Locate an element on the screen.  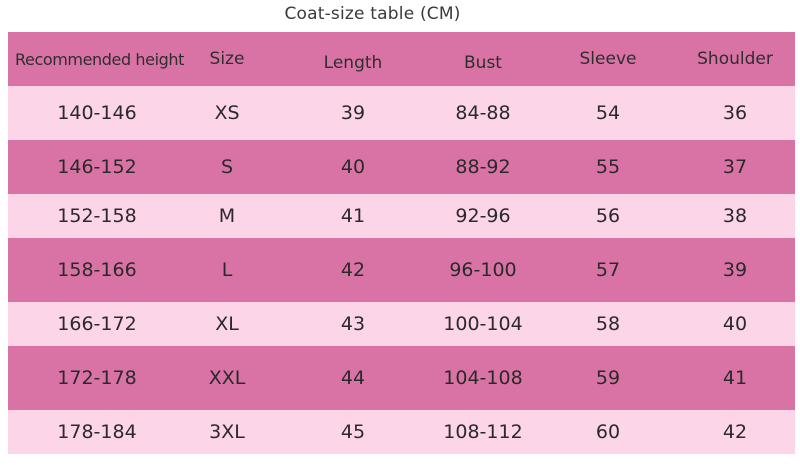
cell-bust: 84-88 is located at coordinates (483, 113).